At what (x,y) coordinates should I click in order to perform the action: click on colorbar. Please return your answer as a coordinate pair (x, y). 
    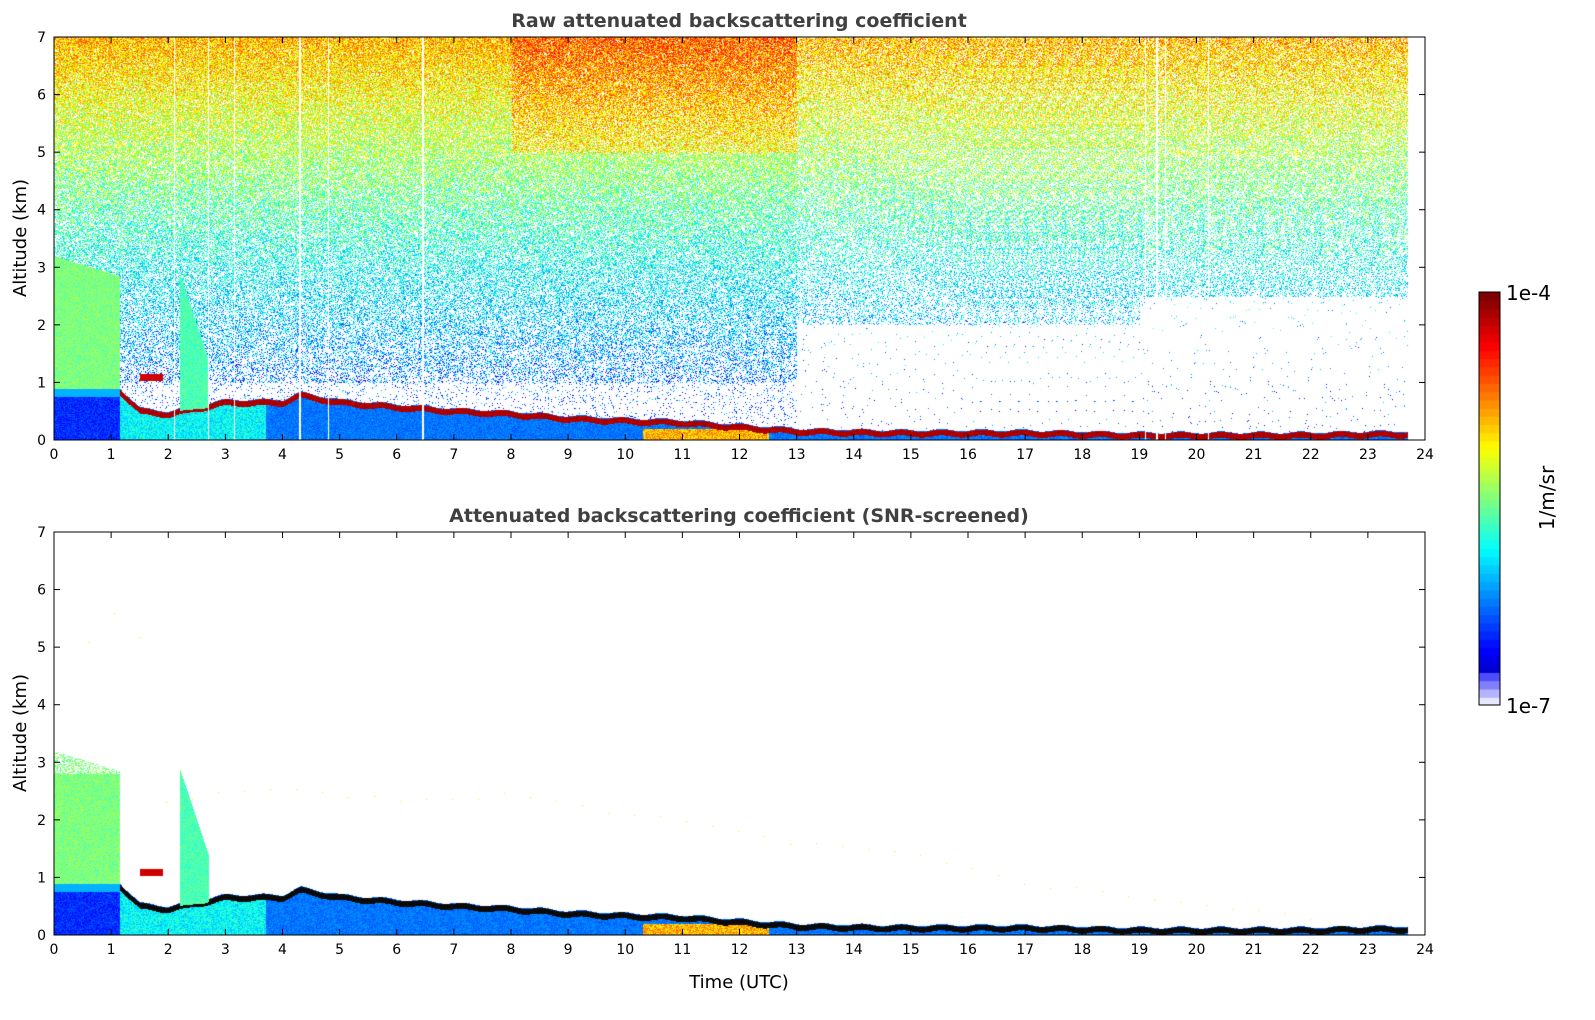
    Looking at the image, I should click on (1489, 498).